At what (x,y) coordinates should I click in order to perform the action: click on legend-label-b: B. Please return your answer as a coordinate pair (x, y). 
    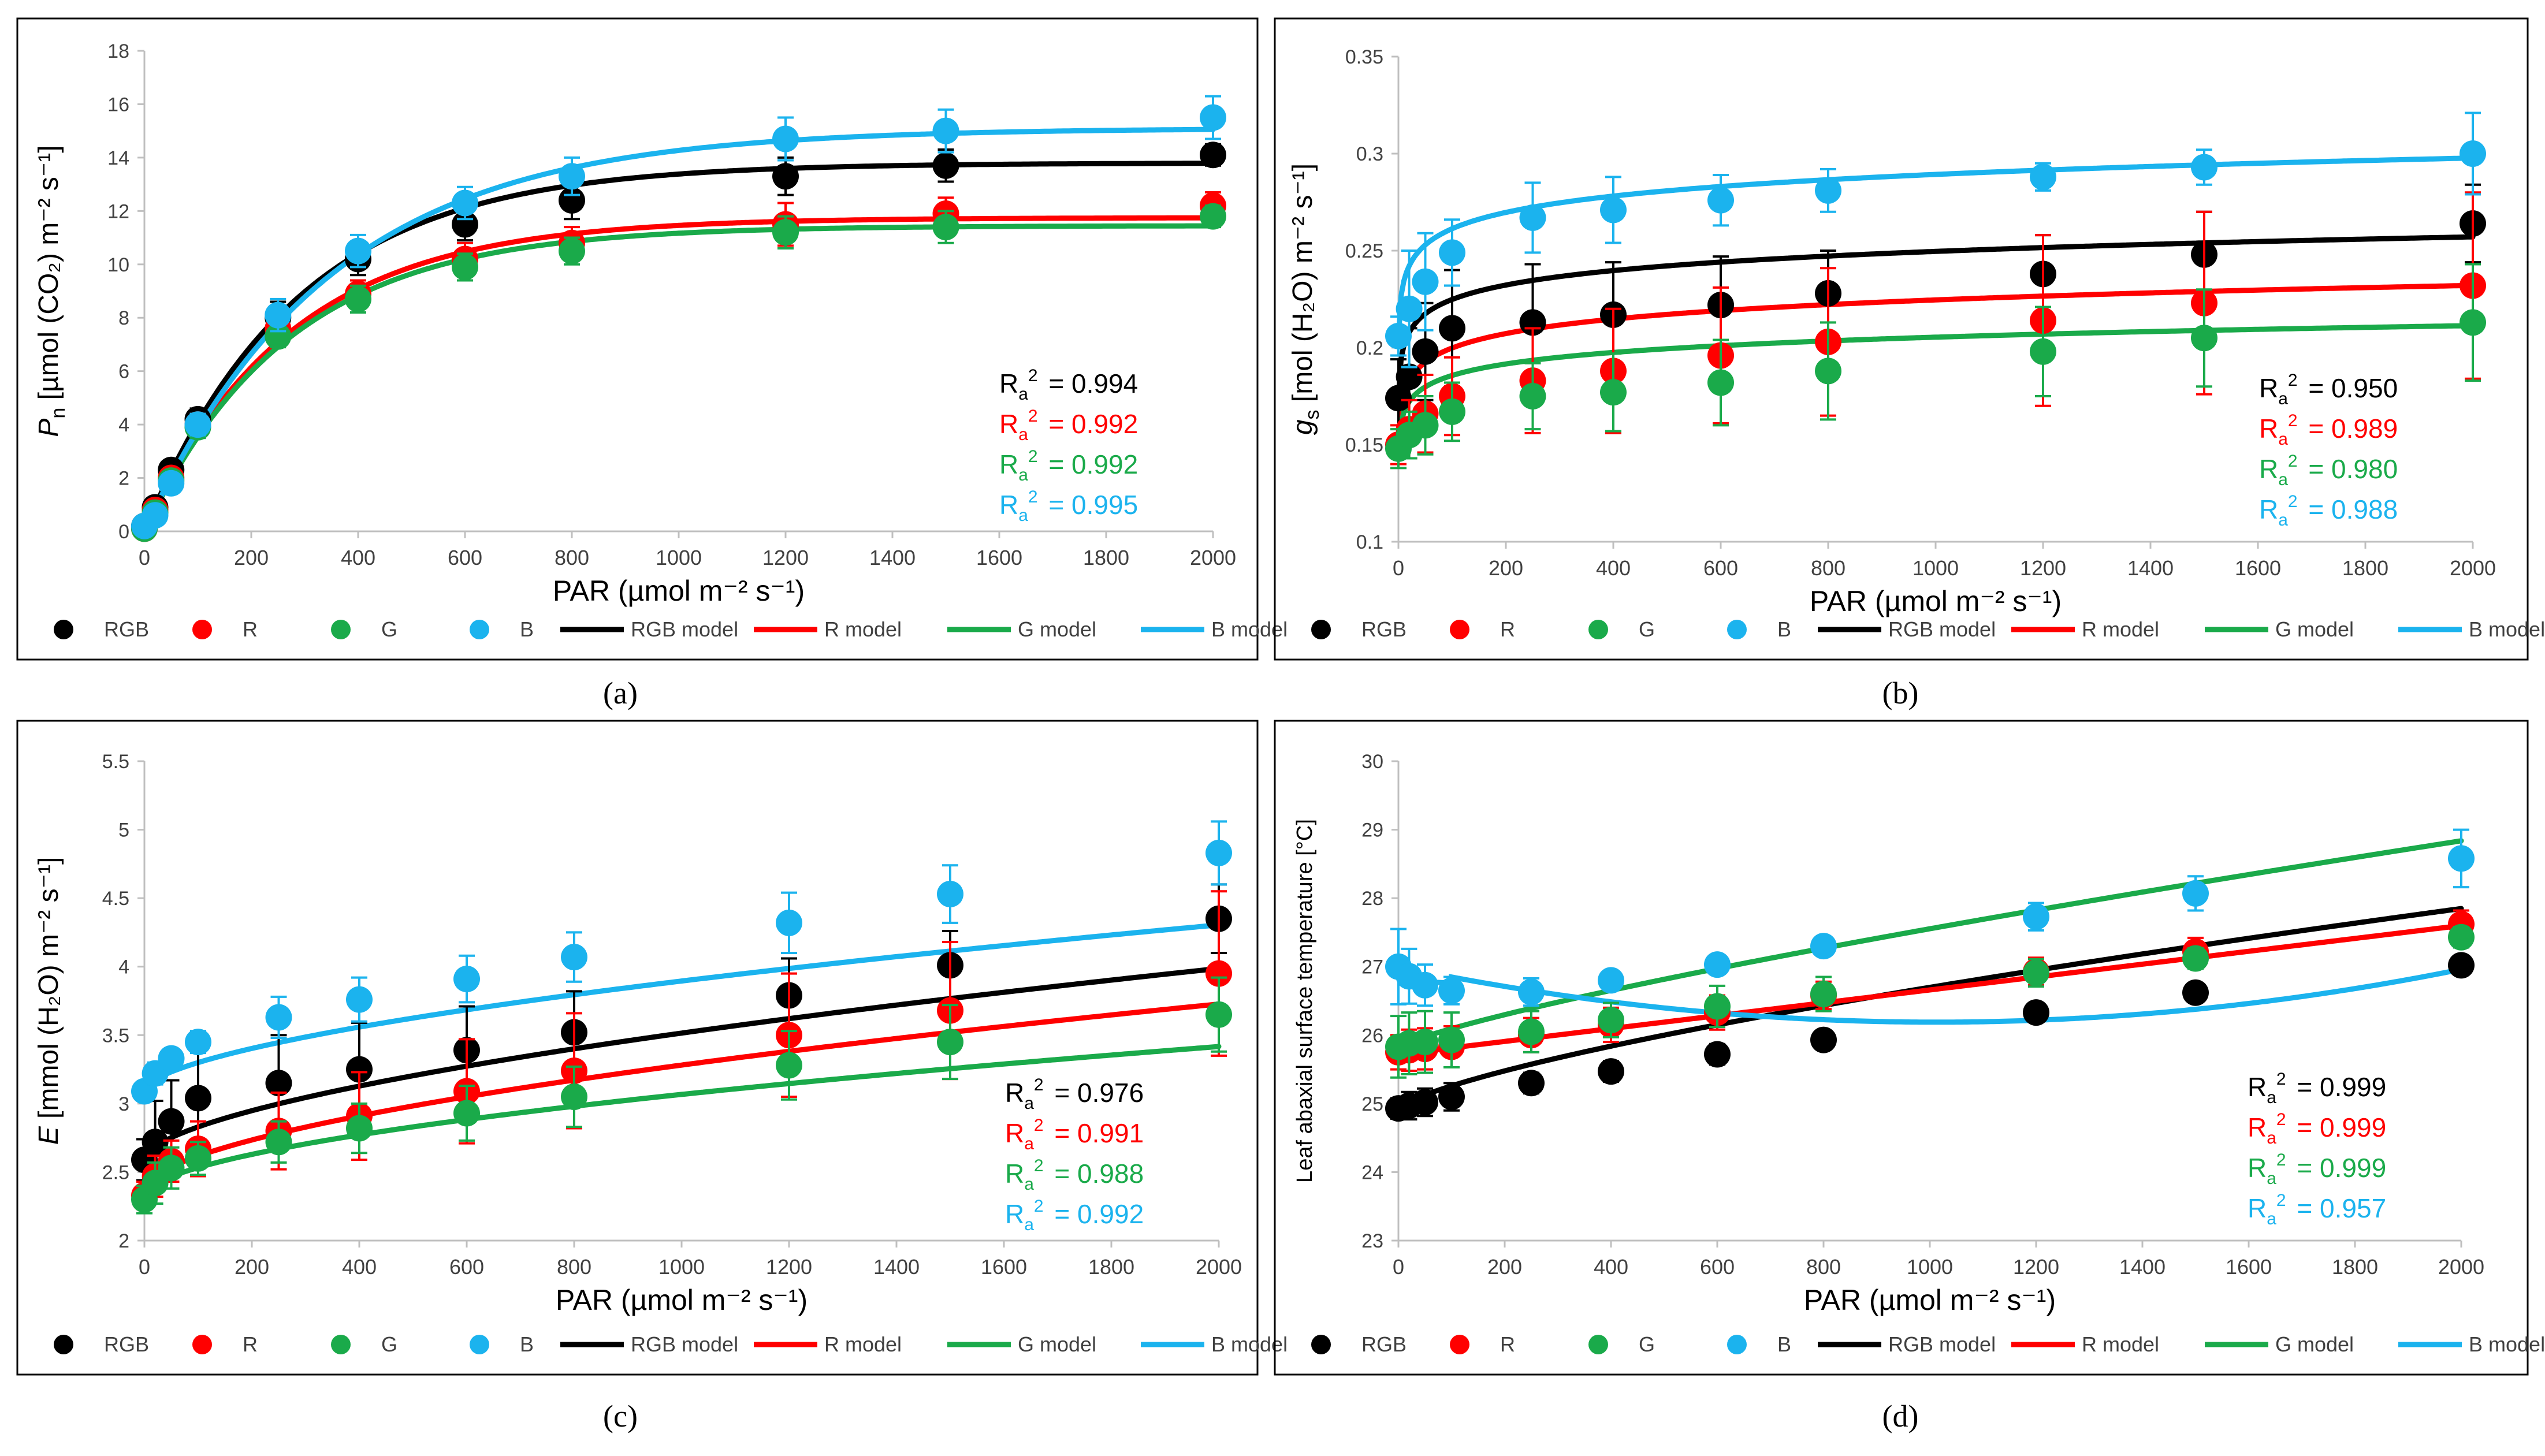
    Looking at the image, I should click on (1784, 1344).